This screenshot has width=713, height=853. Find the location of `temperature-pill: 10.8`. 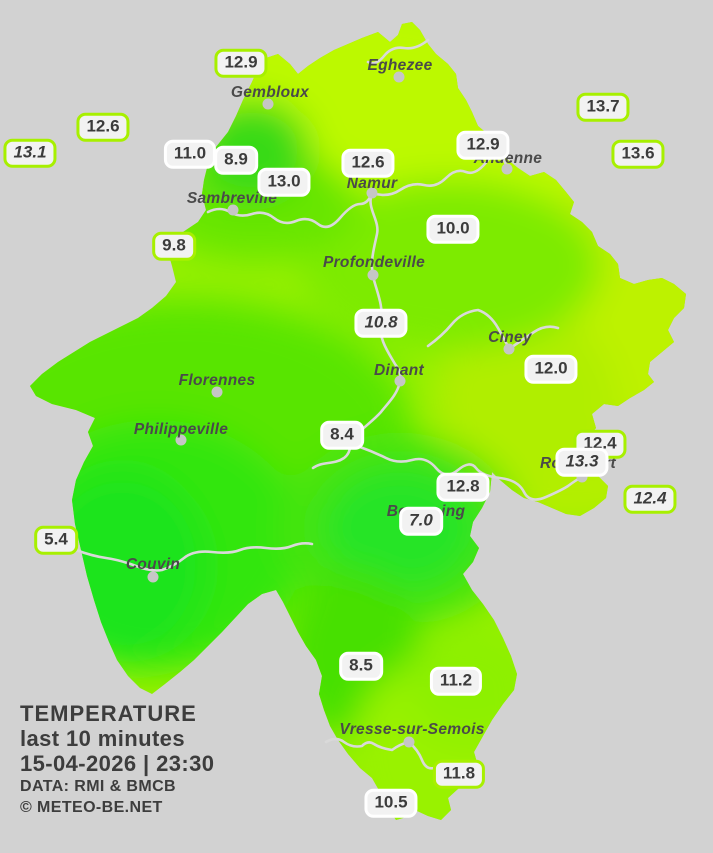

temperature-pill: 10.8 is located at coordinates (381, 323).